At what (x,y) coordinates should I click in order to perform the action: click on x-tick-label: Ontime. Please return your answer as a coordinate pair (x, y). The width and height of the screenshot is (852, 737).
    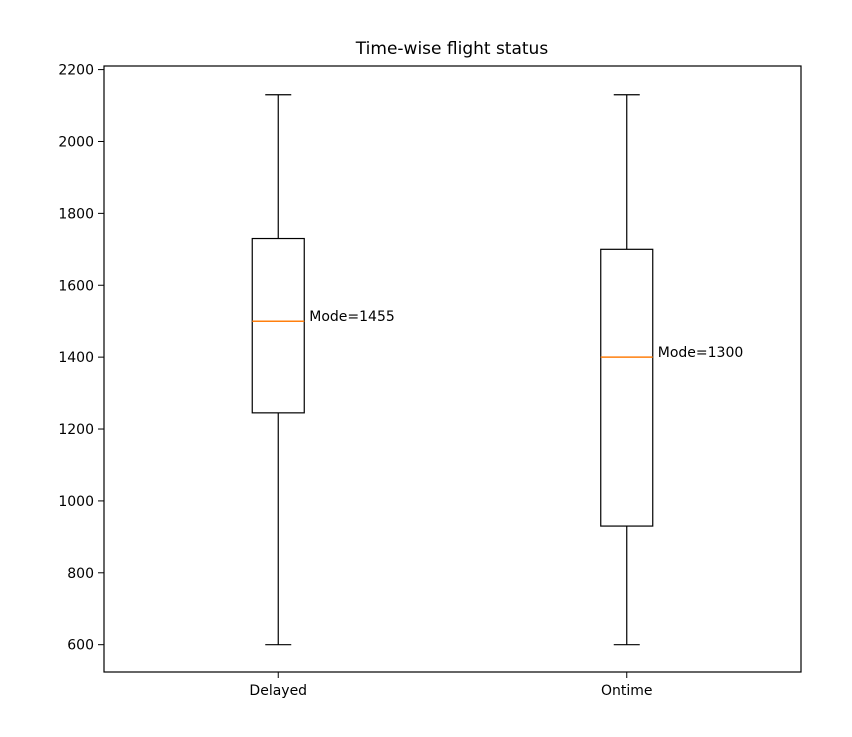
    Looking at the image, I should click on (627, 691).